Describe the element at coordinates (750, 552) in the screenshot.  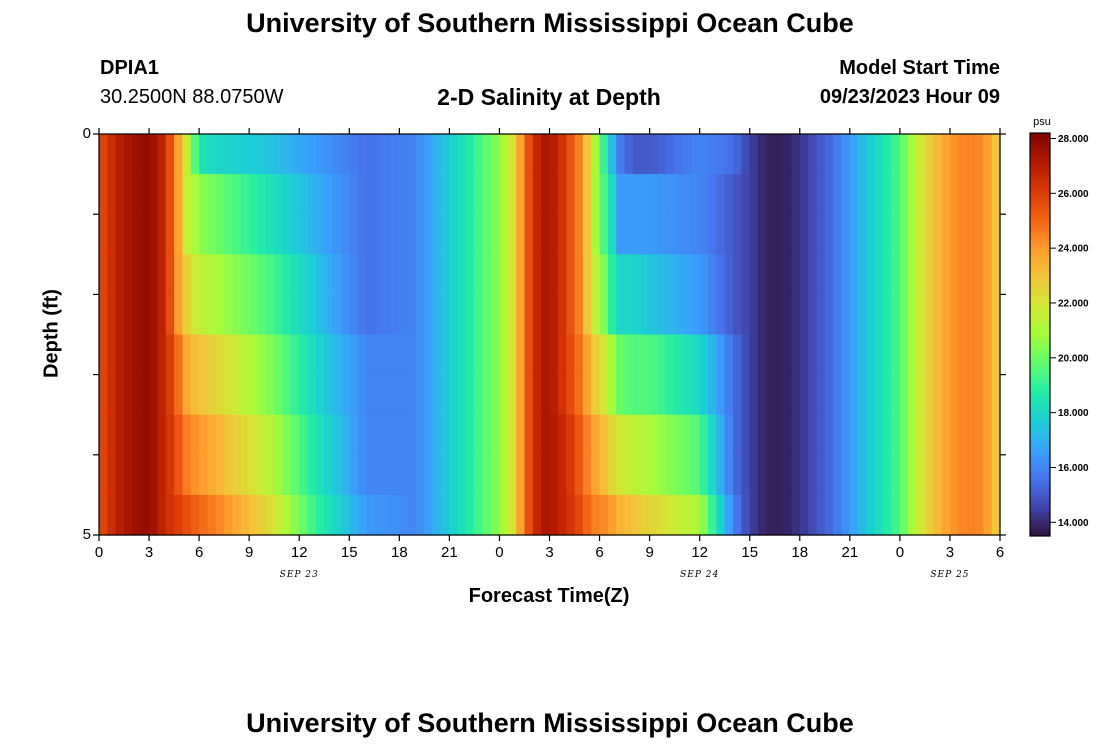
I see `x-tick-label: 15` at that location.